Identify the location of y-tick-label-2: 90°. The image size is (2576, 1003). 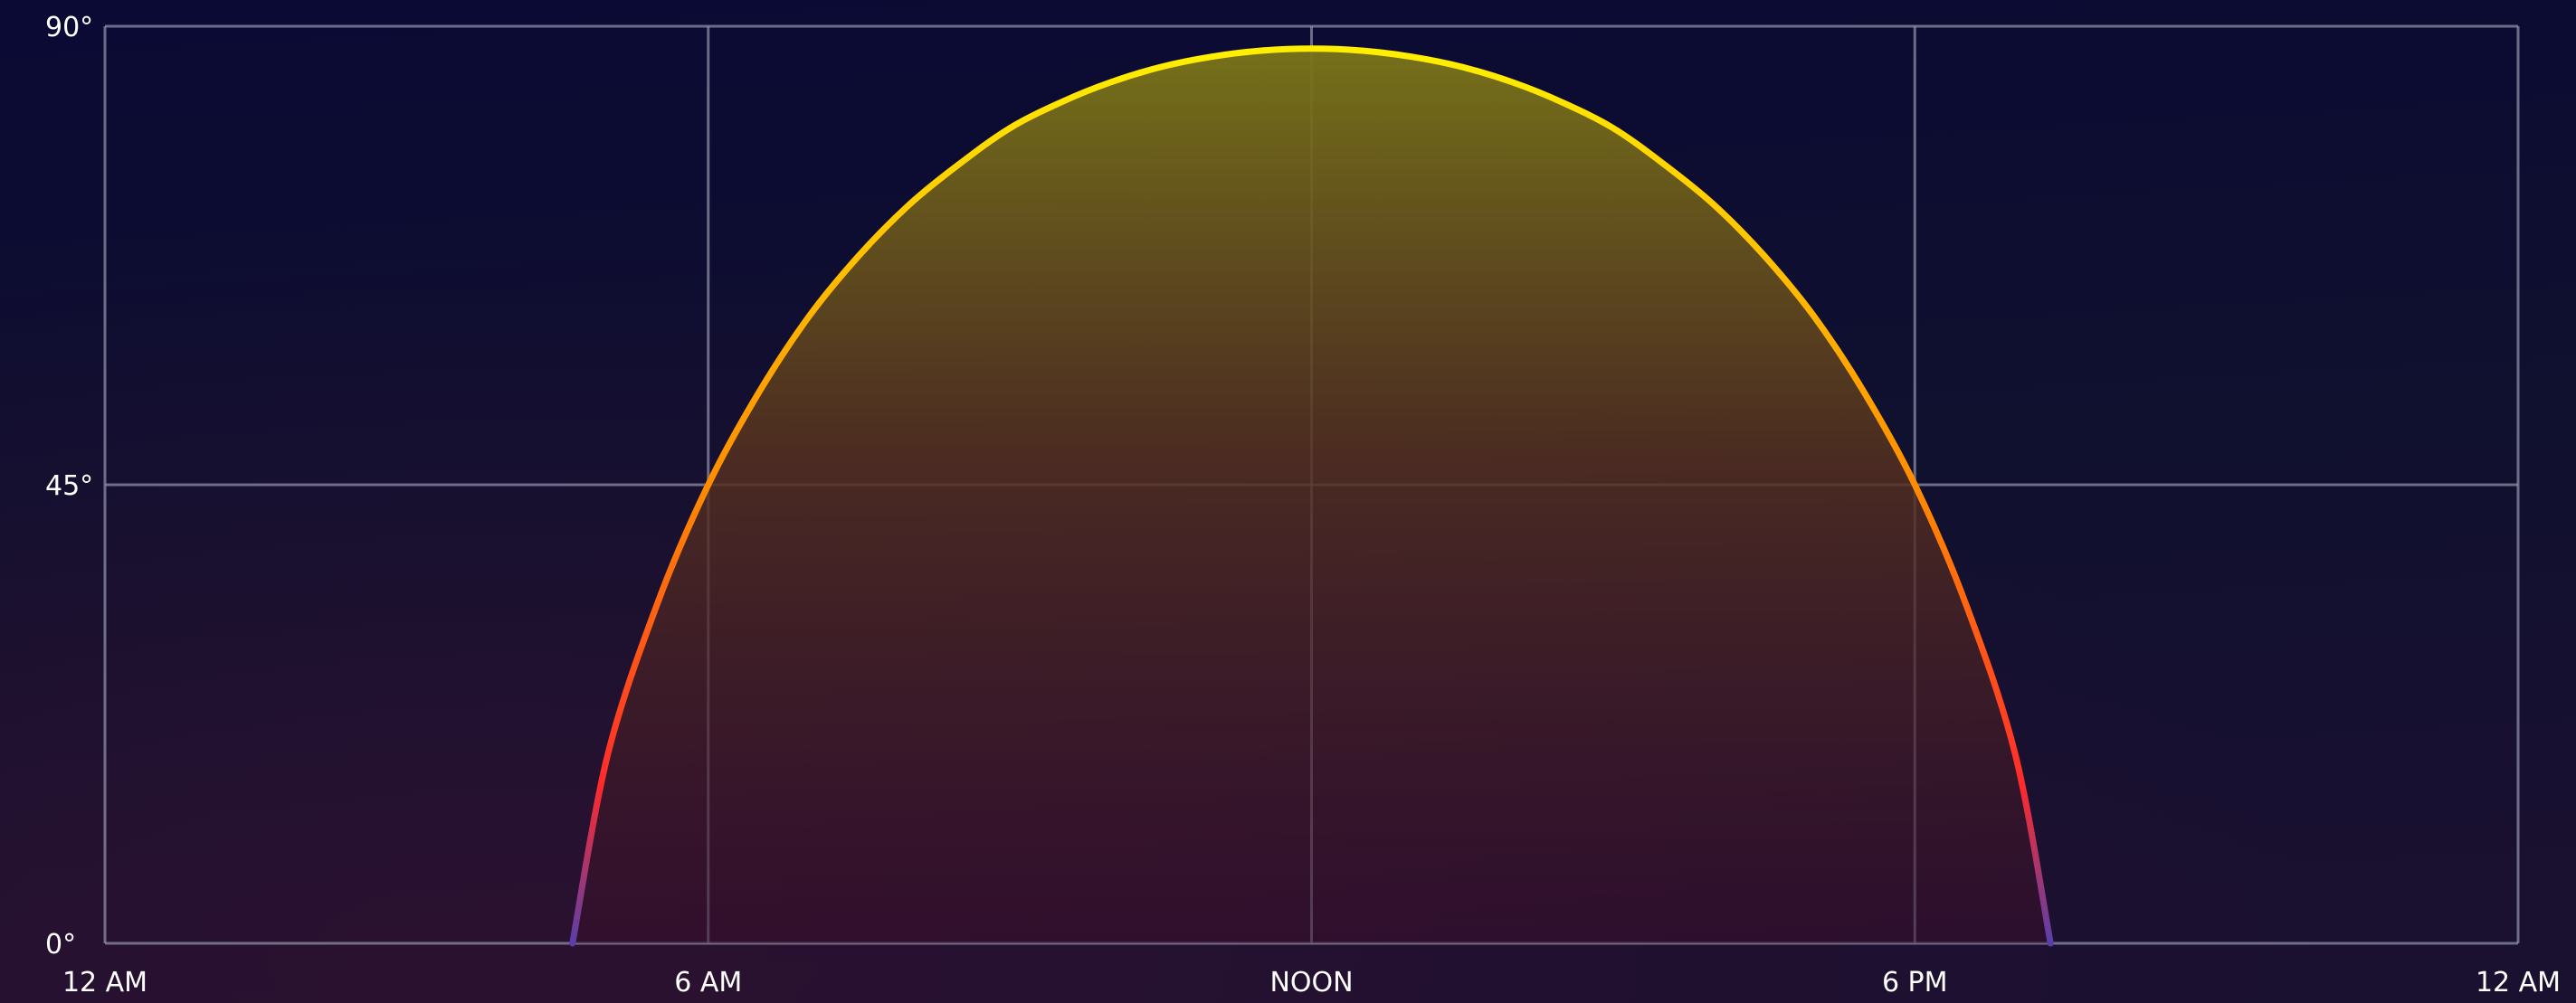
(69, 27).